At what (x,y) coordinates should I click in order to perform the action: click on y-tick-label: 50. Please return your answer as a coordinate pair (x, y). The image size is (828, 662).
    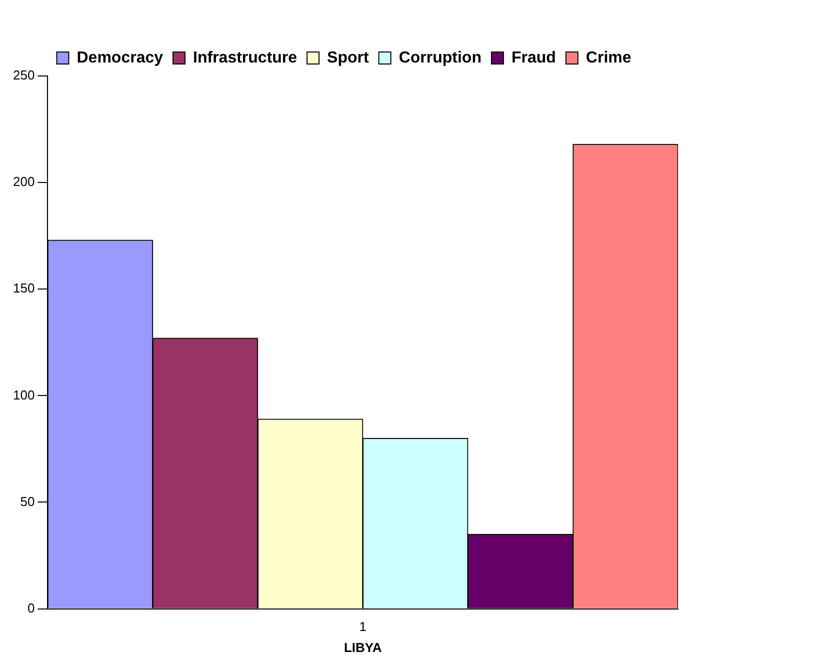
    Looking at the image, I should click on (27, 501).